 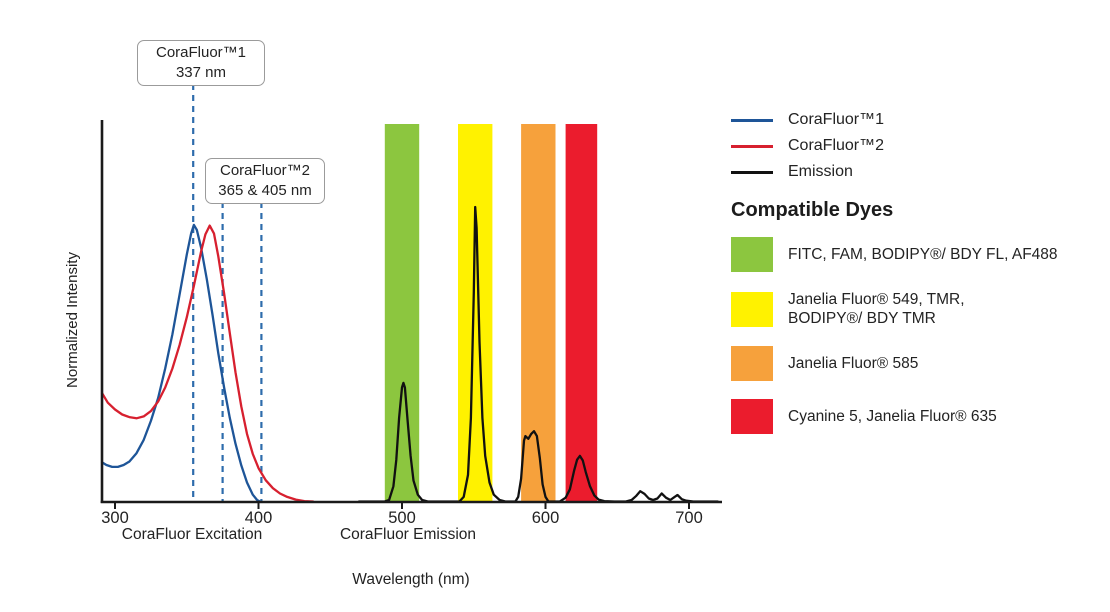 I want to click on compatible-dyes-heading: Compatible Dyes, so click(x=812, y=210).